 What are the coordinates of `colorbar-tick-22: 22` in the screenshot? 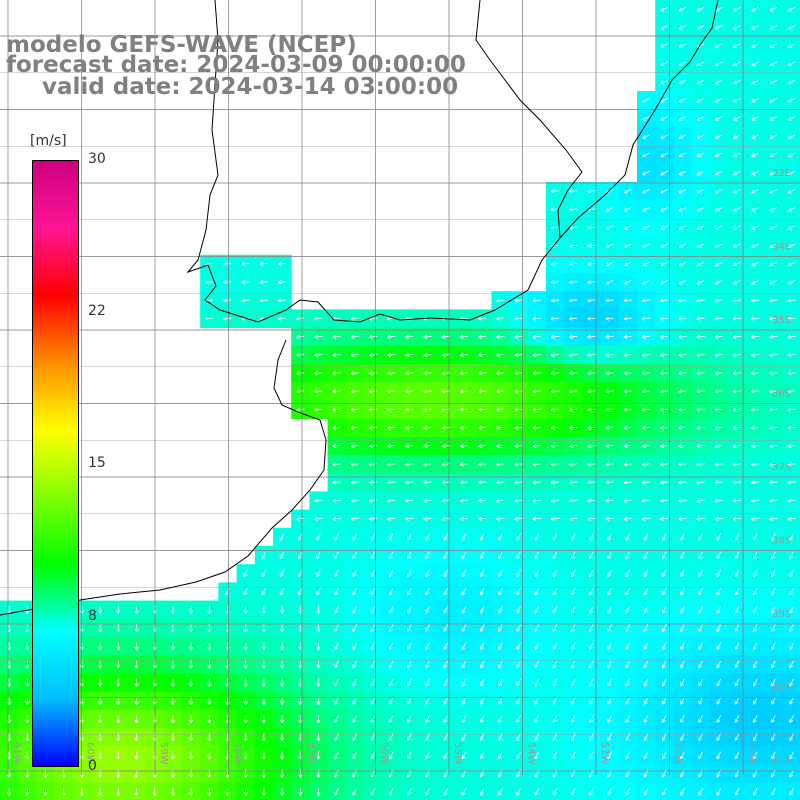 It's located at (97, 311).